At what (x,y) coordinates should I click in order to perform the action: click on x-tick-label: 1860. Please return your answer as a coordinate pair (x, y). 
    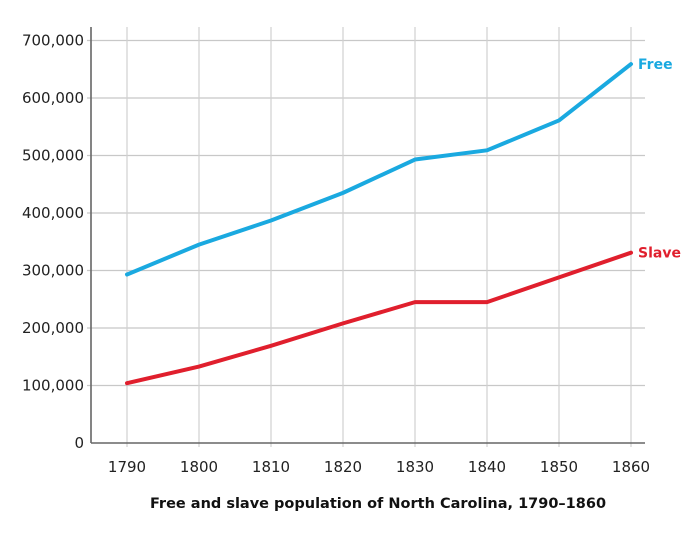
    Looking at the image, I should click on (631, 467).